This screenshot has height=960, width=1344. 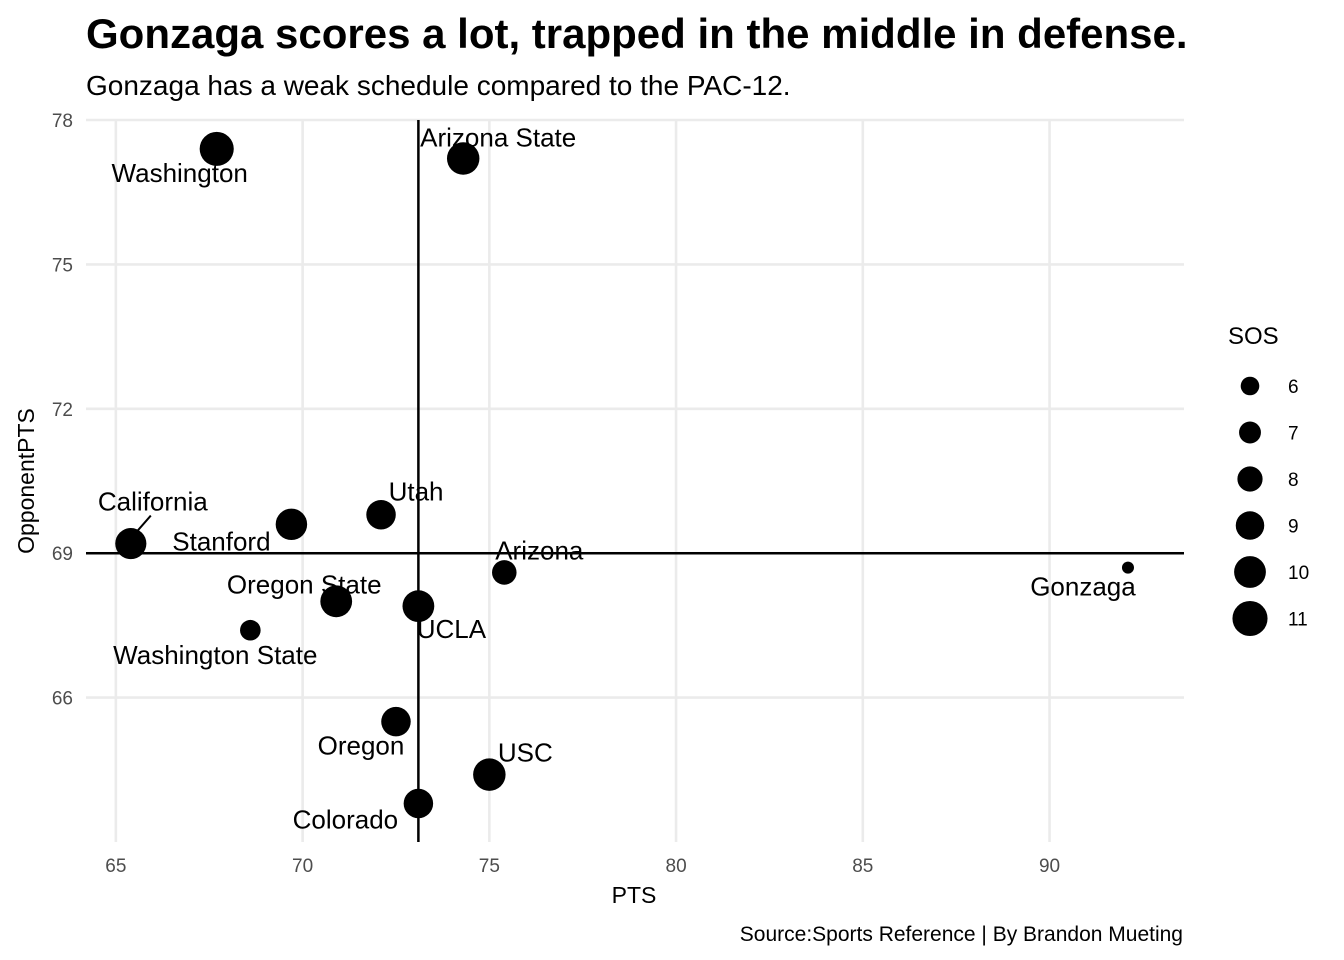 What do you see at coordinates (304, 584) in the screenshot?
I see `point-label: Oregon State` at bounding box center [304, 584].